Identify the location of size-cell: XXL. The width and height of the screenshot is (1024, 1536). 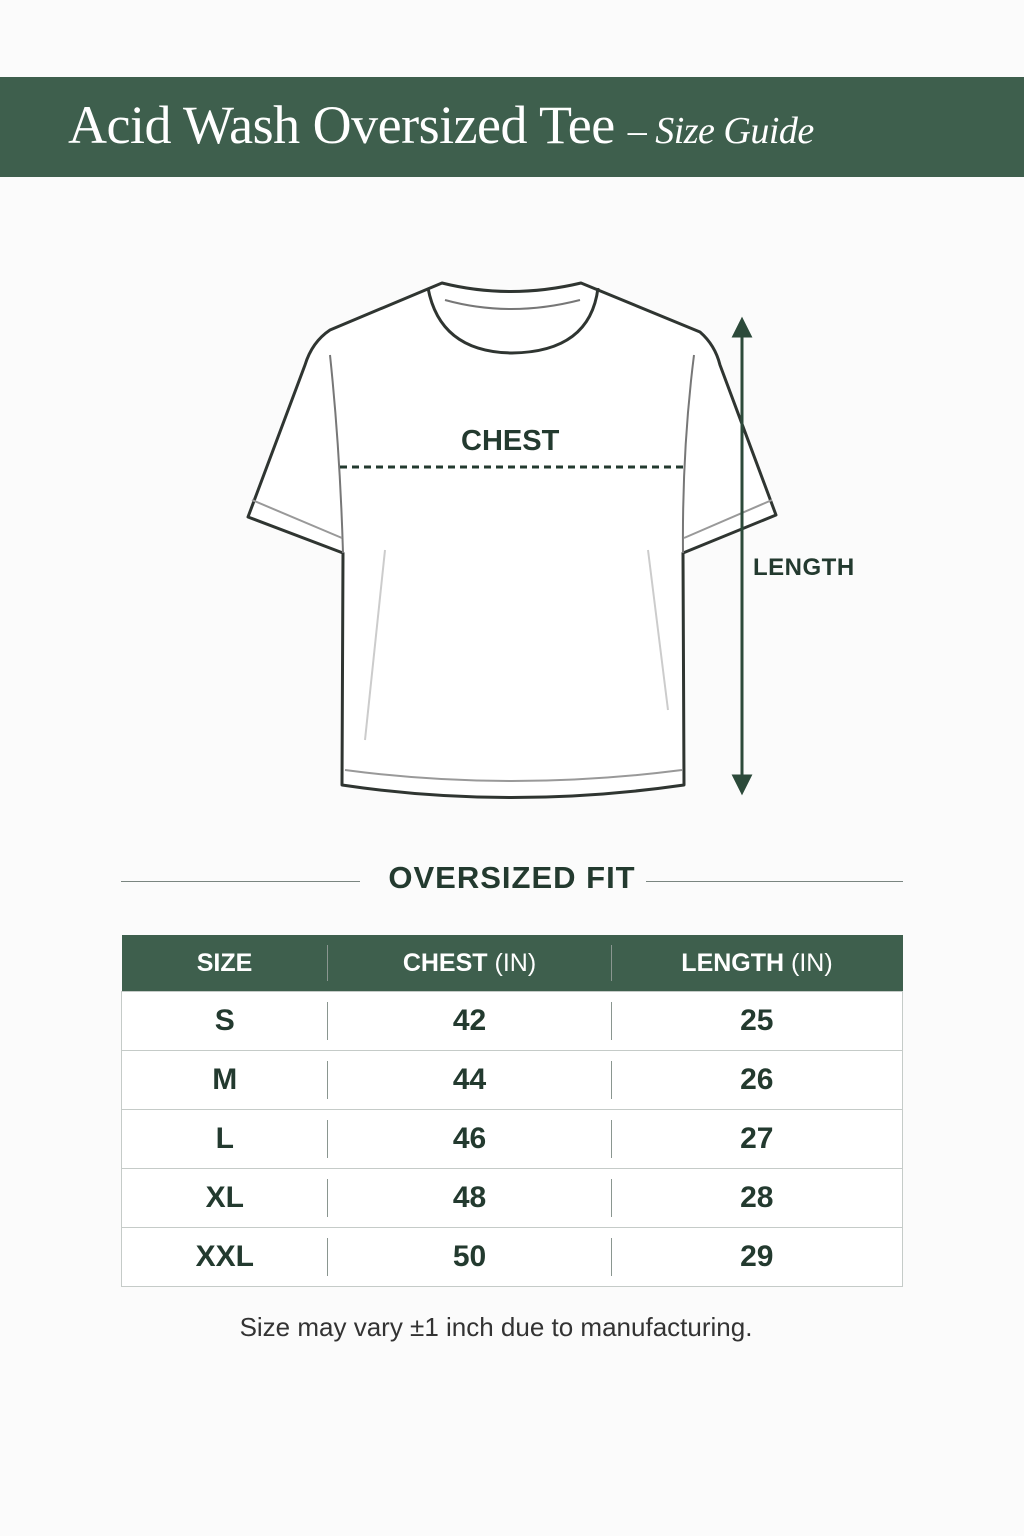
(224, 1257).